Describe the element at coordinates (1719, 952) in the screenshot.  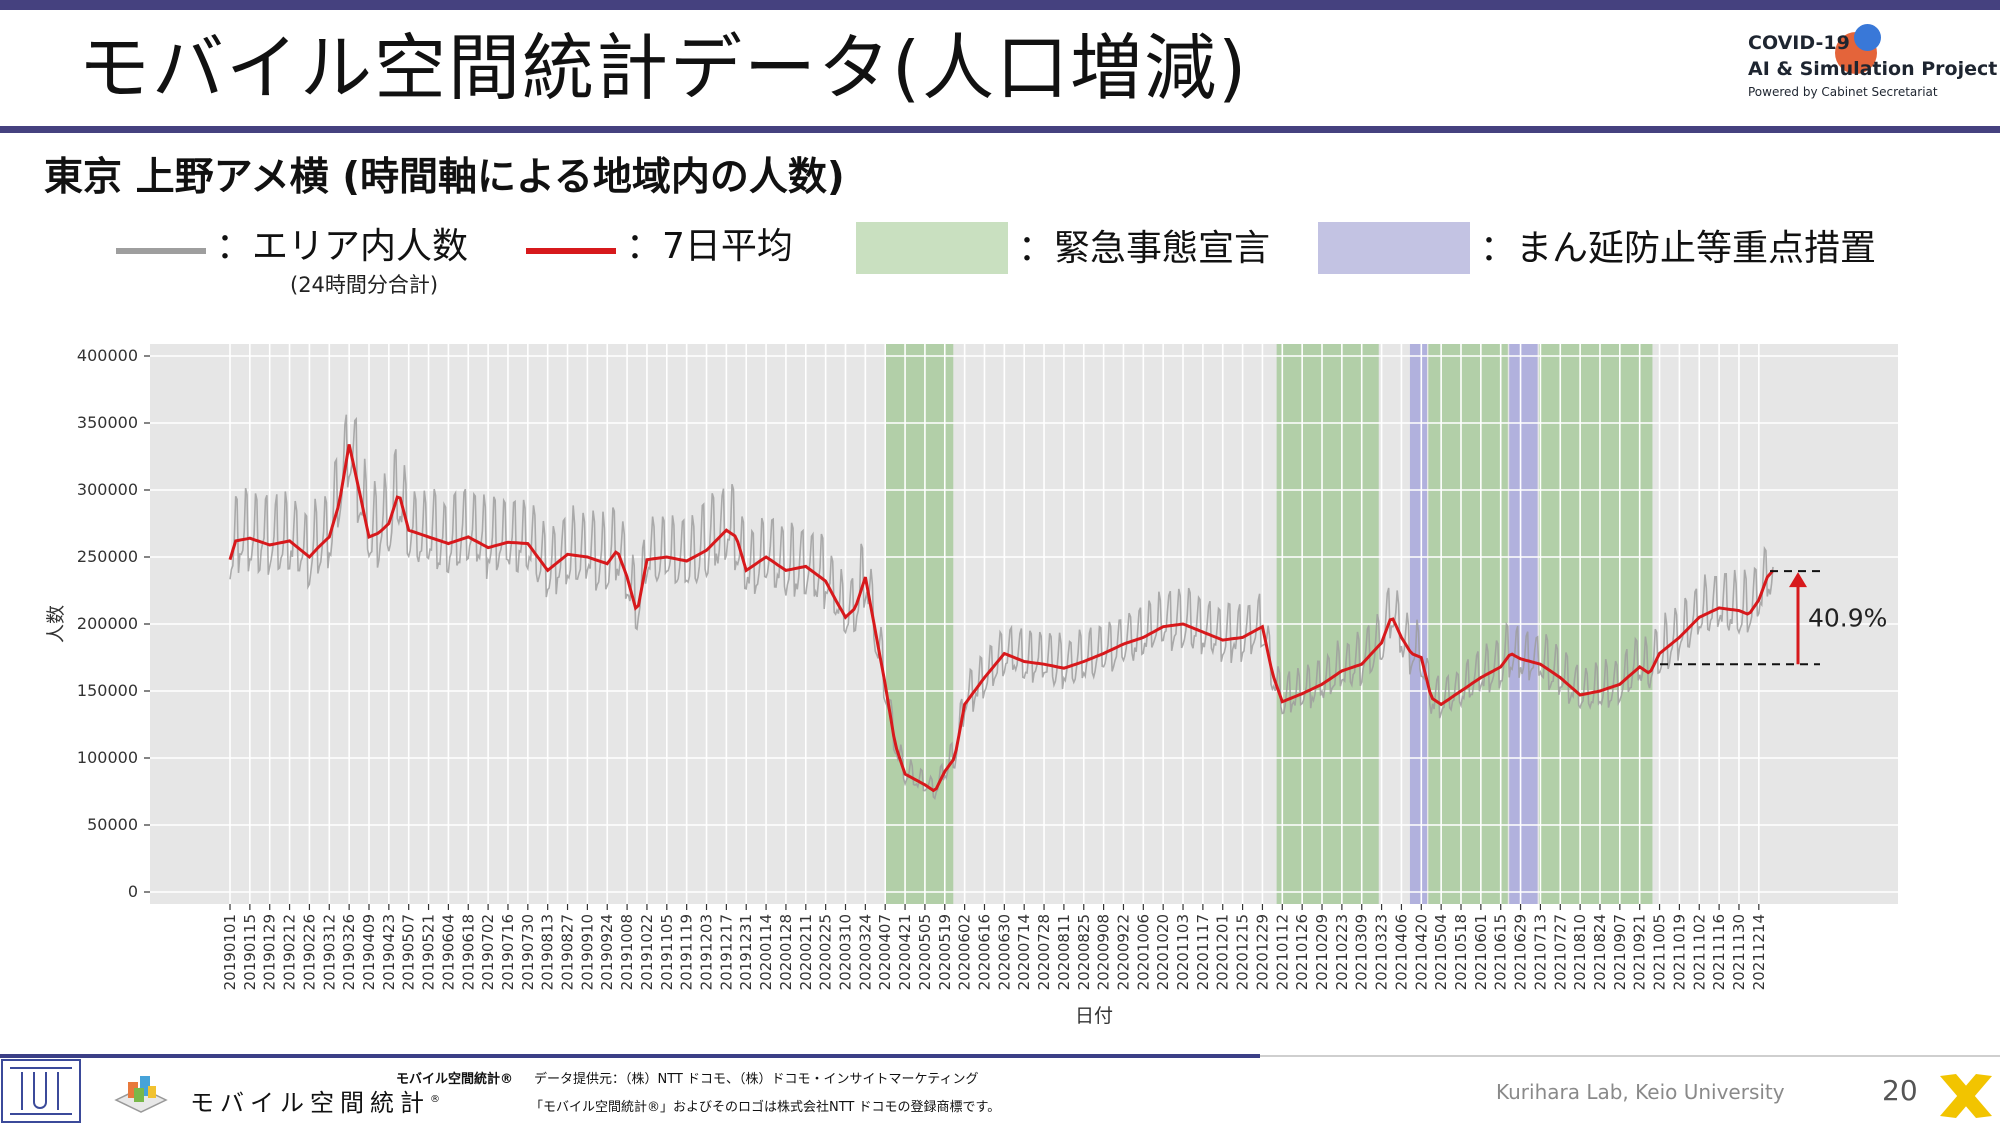
I see `x-tick-label: 20211116` at that location.